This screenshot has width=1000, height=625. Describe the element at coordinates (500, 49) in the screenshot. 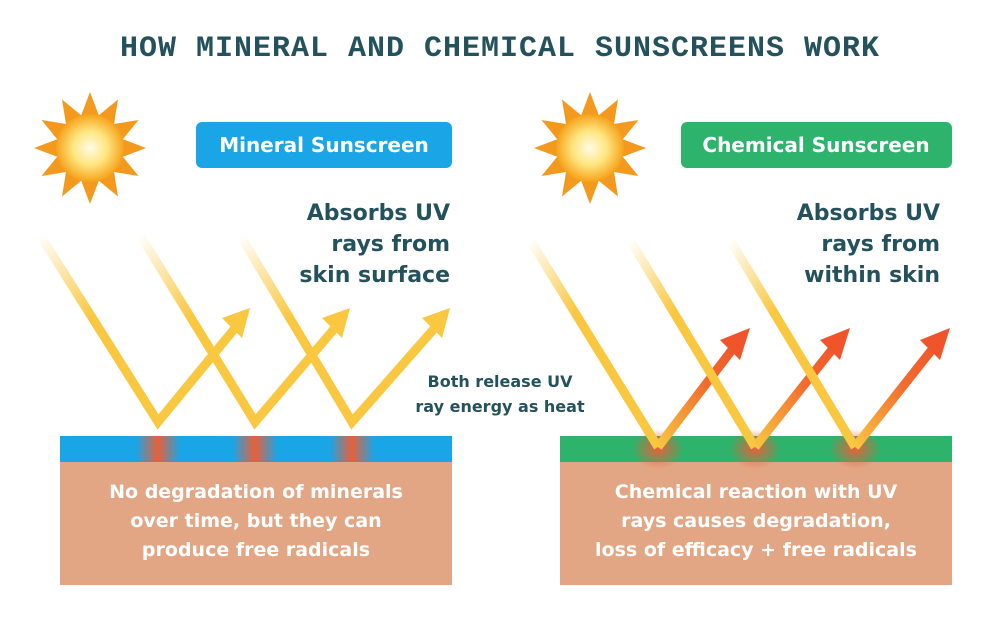

I see `title: HOW MINERAL AND CHEMICAL SUNSCREENS WORK` at that location.